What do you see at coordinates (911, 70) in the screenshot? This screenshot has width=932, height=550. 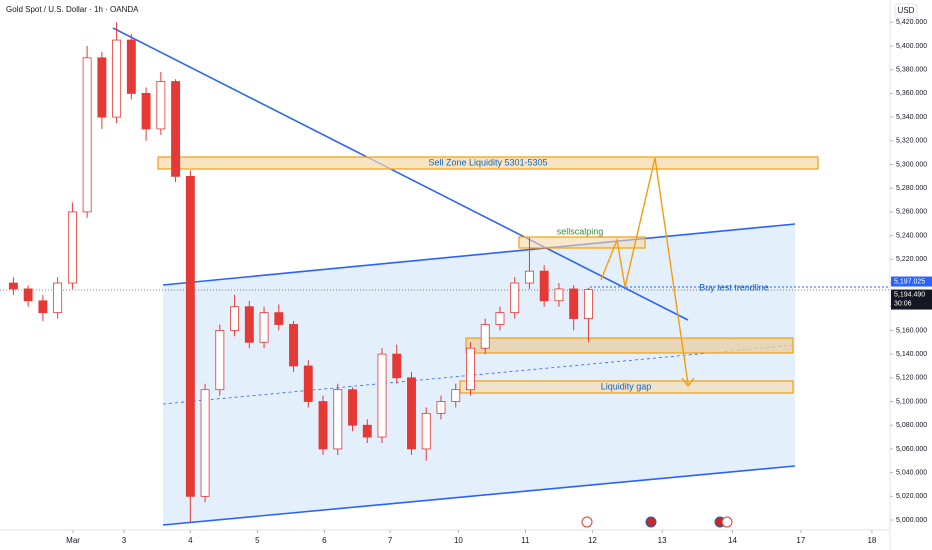 I see `y-tick-label: 5,380.000` at bounding box center [911, 70].